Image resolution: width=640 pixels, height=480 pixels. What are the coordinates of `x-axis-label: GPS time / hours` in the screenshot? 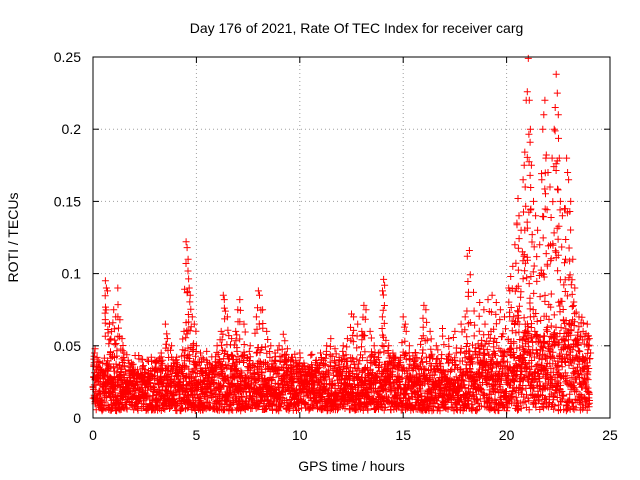 It's located at (351, 466).